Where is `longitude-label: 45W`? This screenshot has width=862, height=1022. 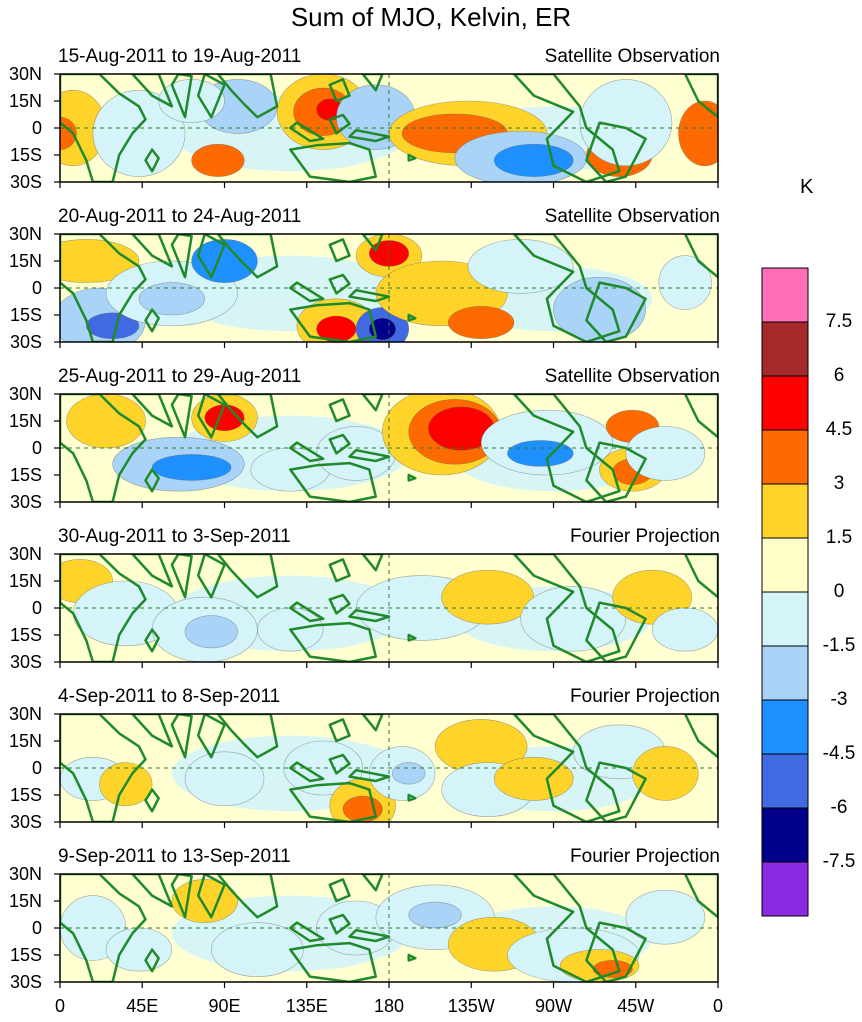
longitude-label: 45W is located at coordinates (636, 1006).